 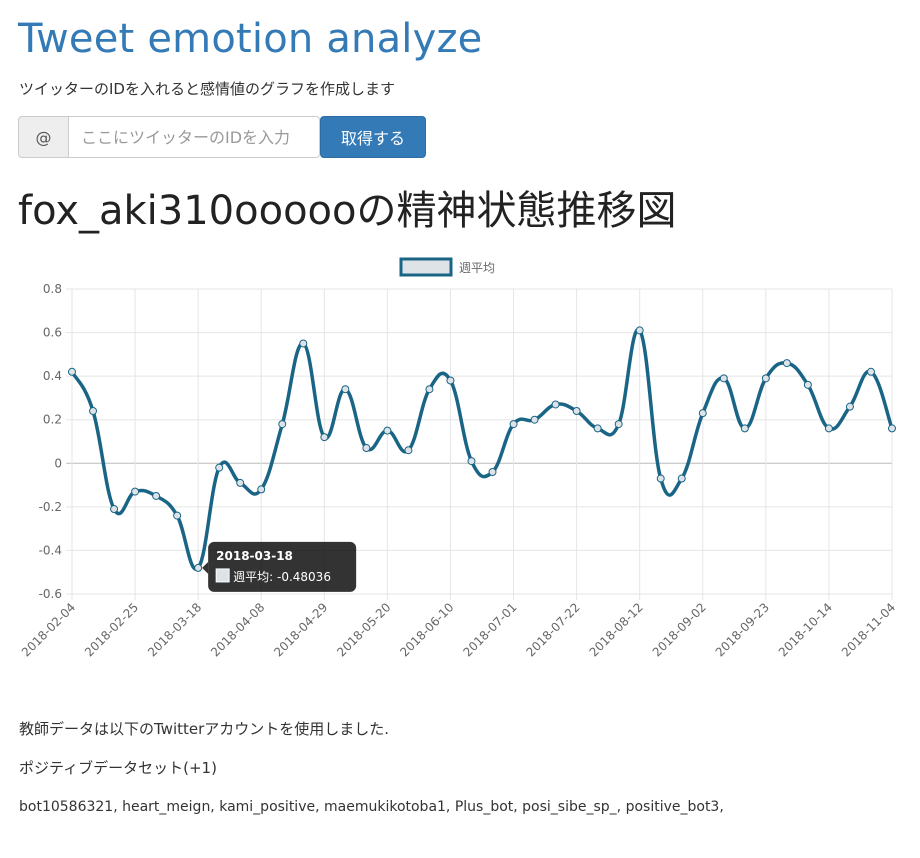 I want to click on x-tick-label: 2018-07-01, so click(x=489, y=629).